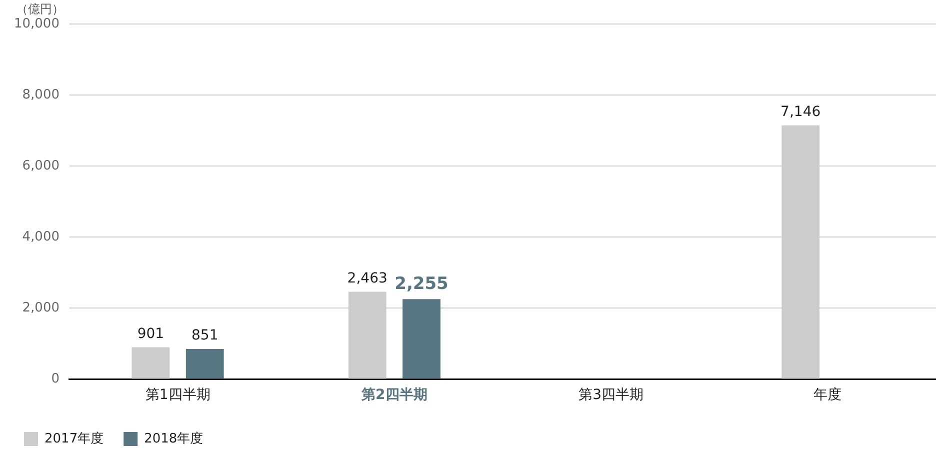 The width and height of the screenshot is (936, 456). What do you see at coordinates (800, 112) in the screenshot?
I see `data-label: 7,146` at bounding box center [800, 112].